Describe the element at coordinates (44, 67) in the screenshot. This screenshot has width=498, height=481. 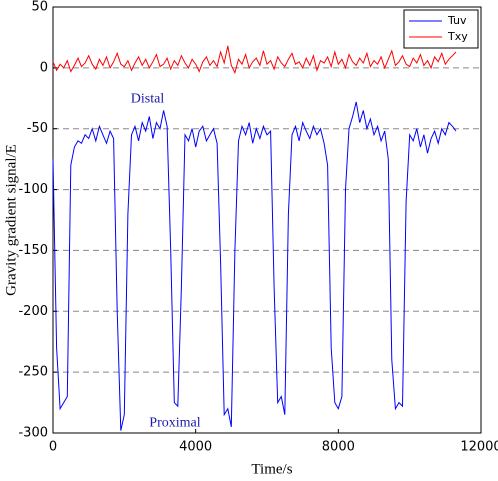
I see `y-tick-label: 0` at that location.